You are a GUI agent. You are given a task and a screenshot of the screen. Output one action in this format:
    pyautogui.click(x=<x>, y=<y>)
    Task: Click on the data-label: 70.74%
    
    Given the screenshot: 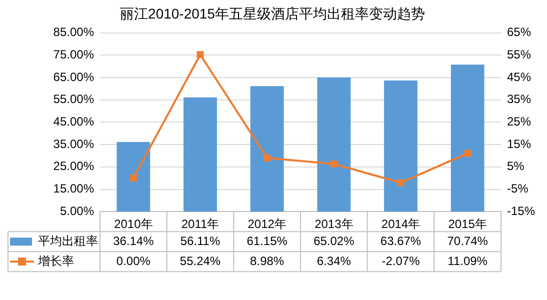 What is the action you would take?
    pyautogui.click(x=467, y=241)
    